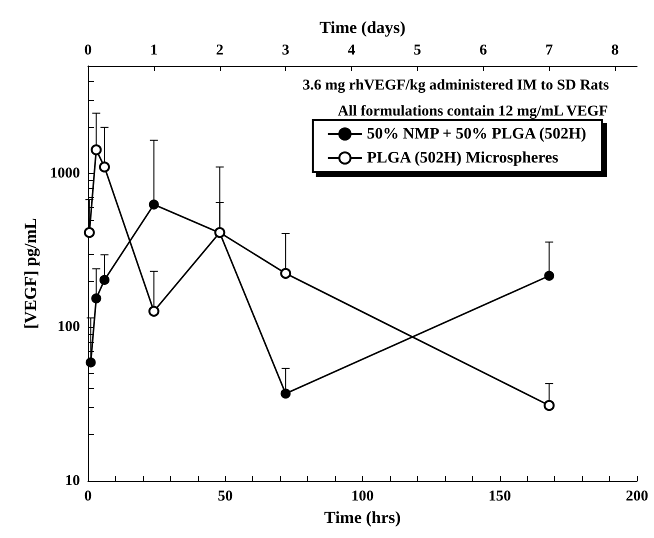 The width and height of the screenshot is (654, 538). I want to click on legend-label: PLGA (502H) Microspheres, so click(462, 158).